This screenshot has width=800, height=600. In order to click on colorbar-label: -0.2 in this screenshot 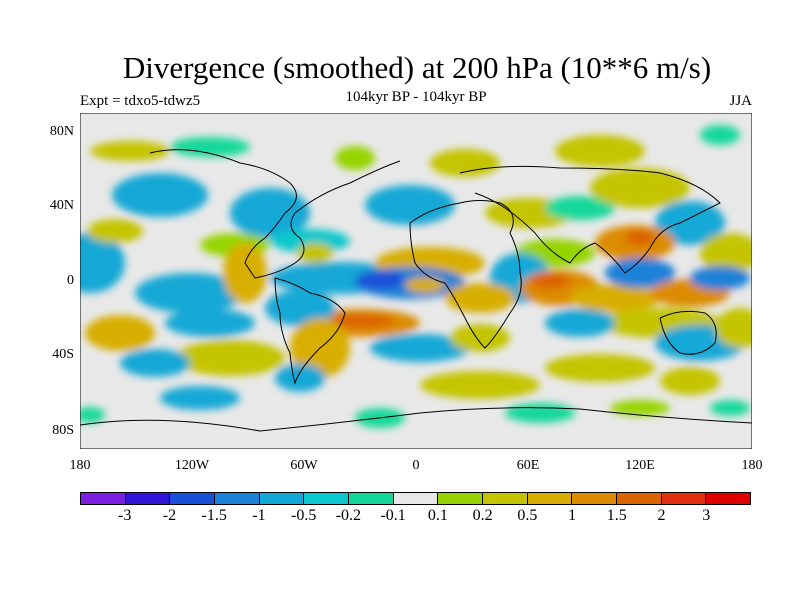, I will do `click(348, 515)`.